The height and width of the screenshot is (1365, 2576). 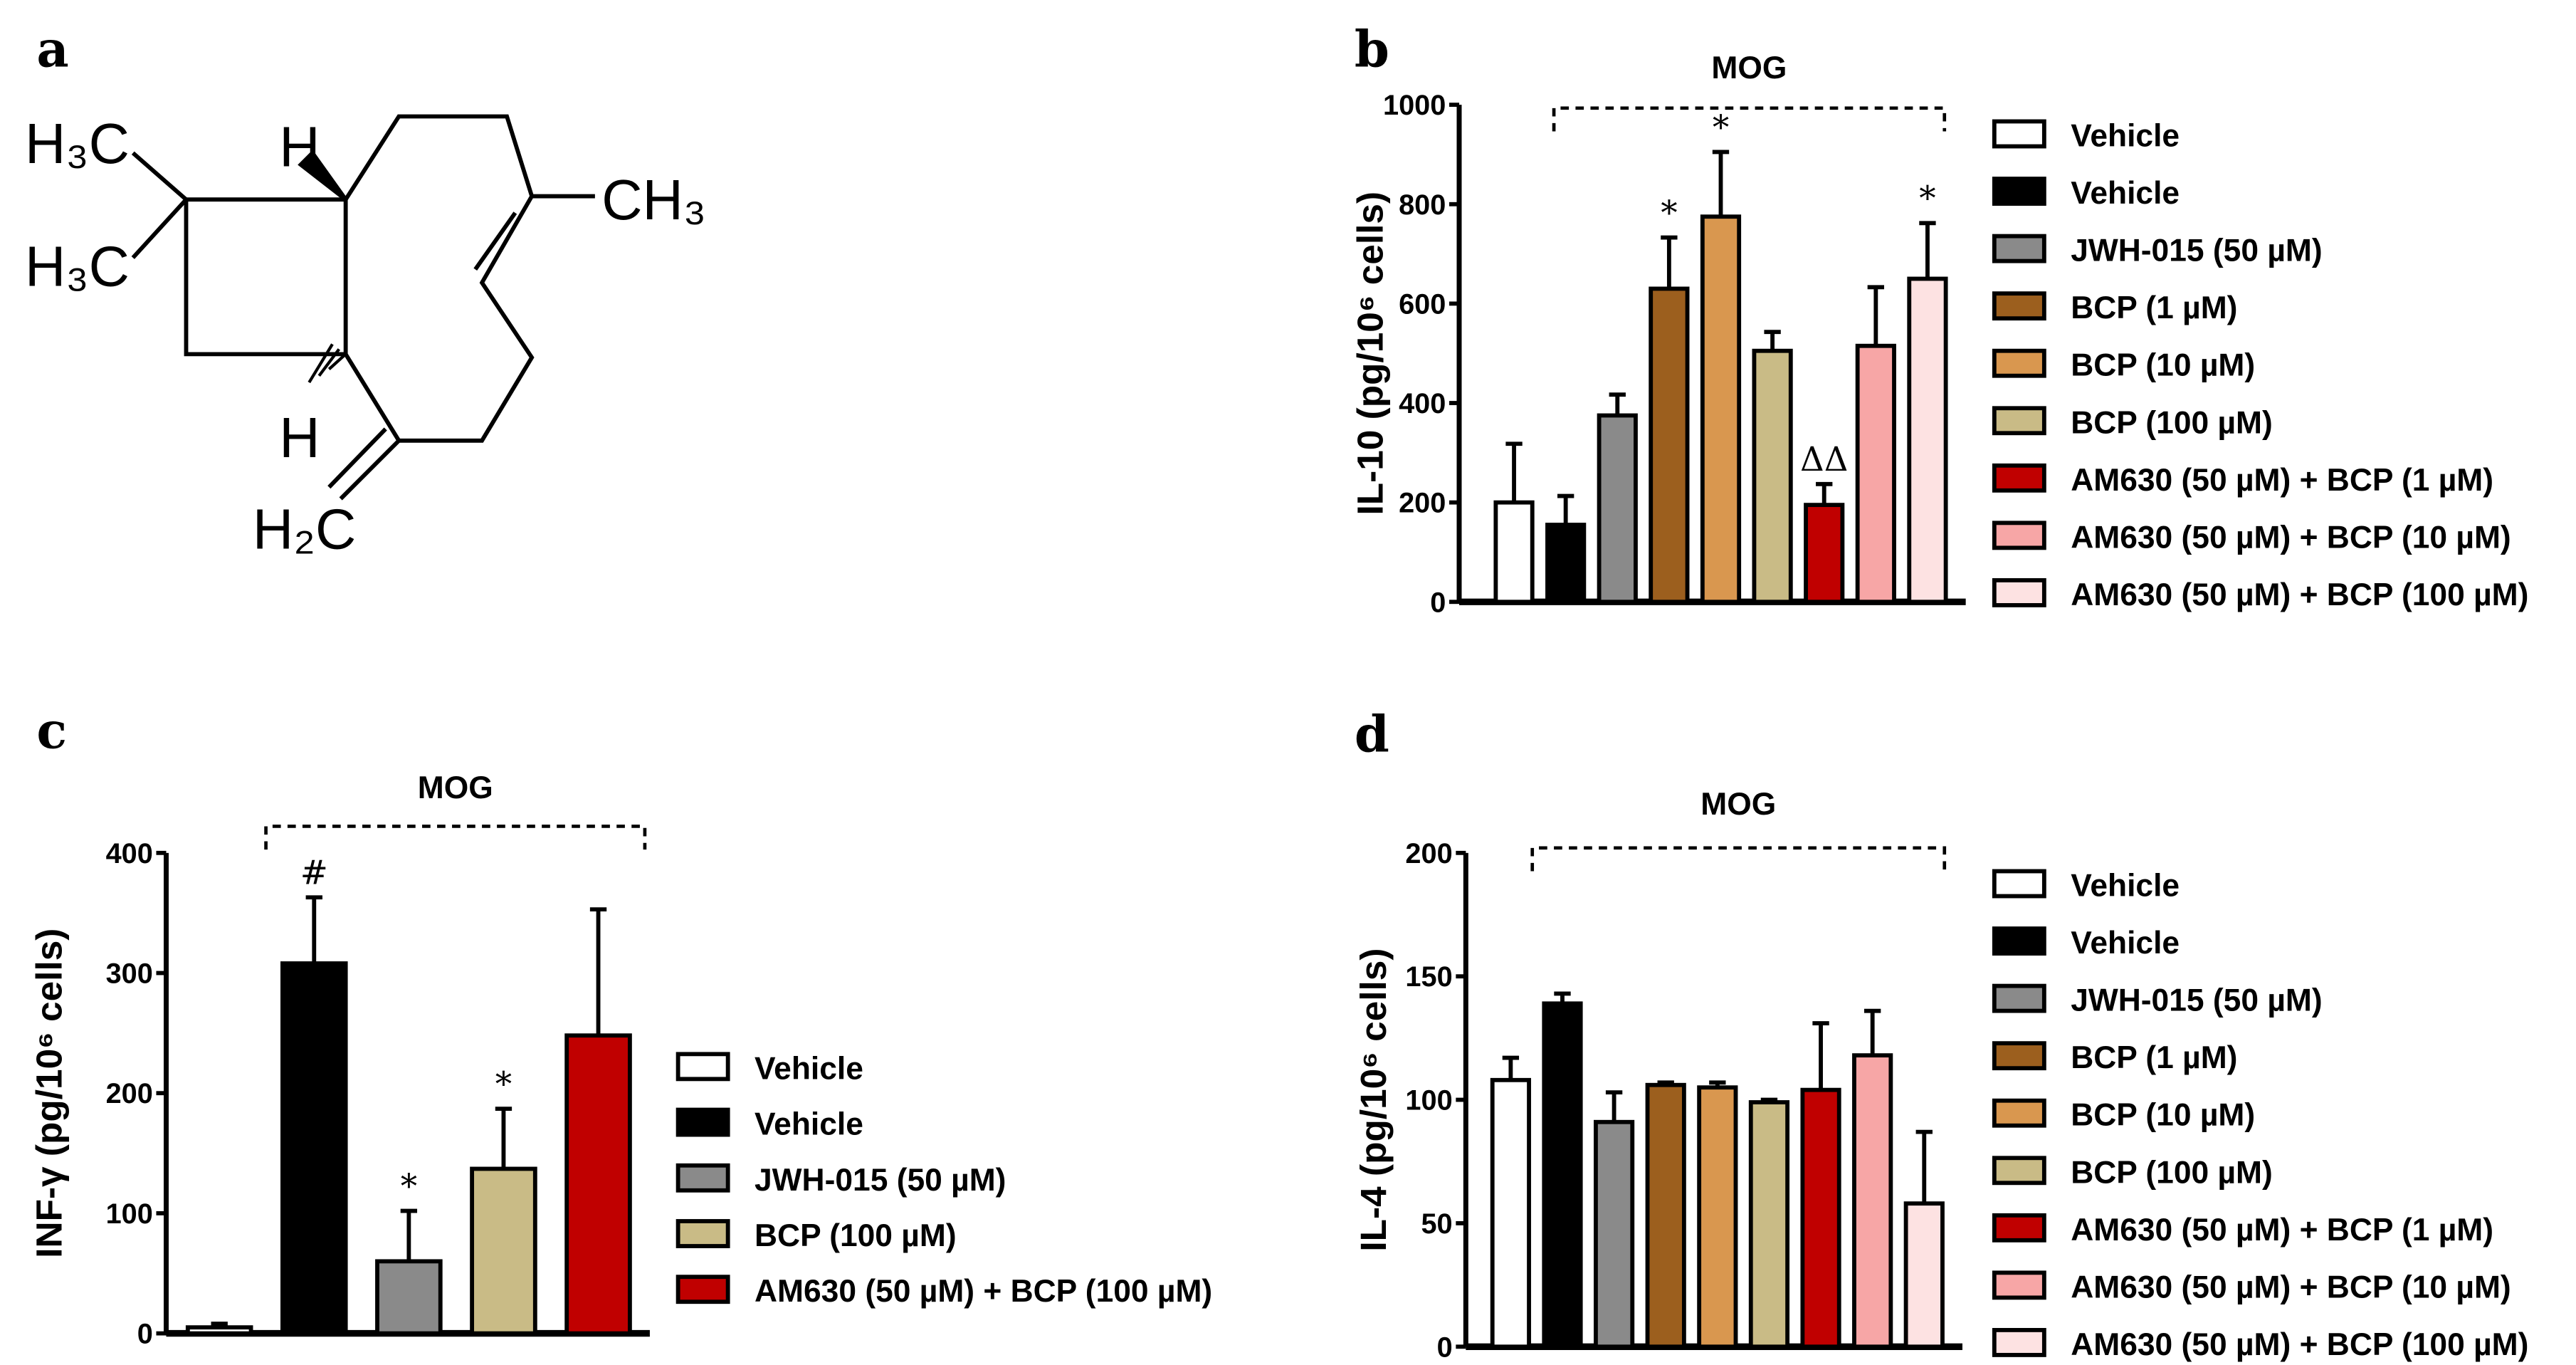 I want to click on y-axis-label: IL-4 (pg/10⁶ cells), so click(x=1373, y=1100).